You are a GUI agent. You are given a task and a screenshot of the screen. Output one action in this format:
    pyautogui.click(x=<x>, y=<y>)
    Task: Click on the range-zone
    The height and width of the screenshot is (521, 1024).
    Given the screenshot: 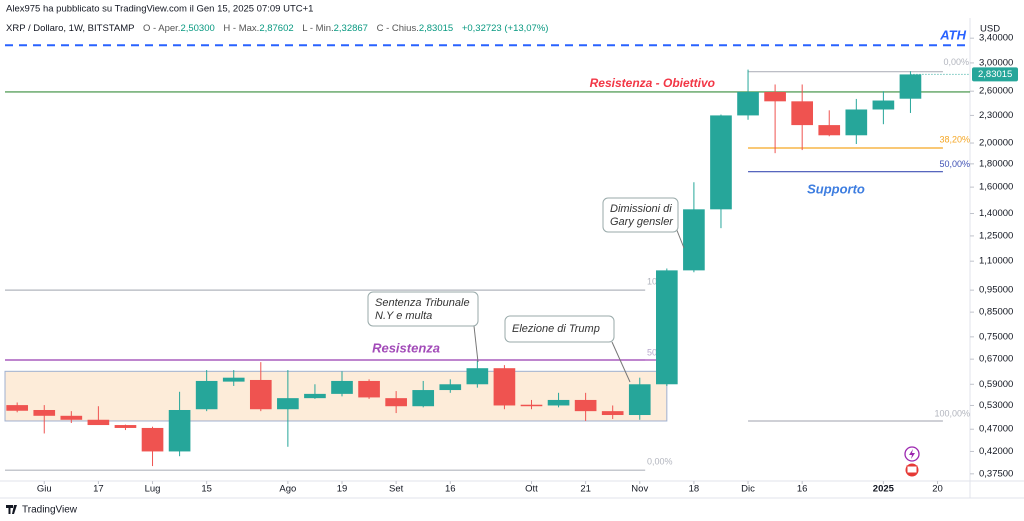 What is the action you would take?
    pyautogui.click(x=336, y=396)
    